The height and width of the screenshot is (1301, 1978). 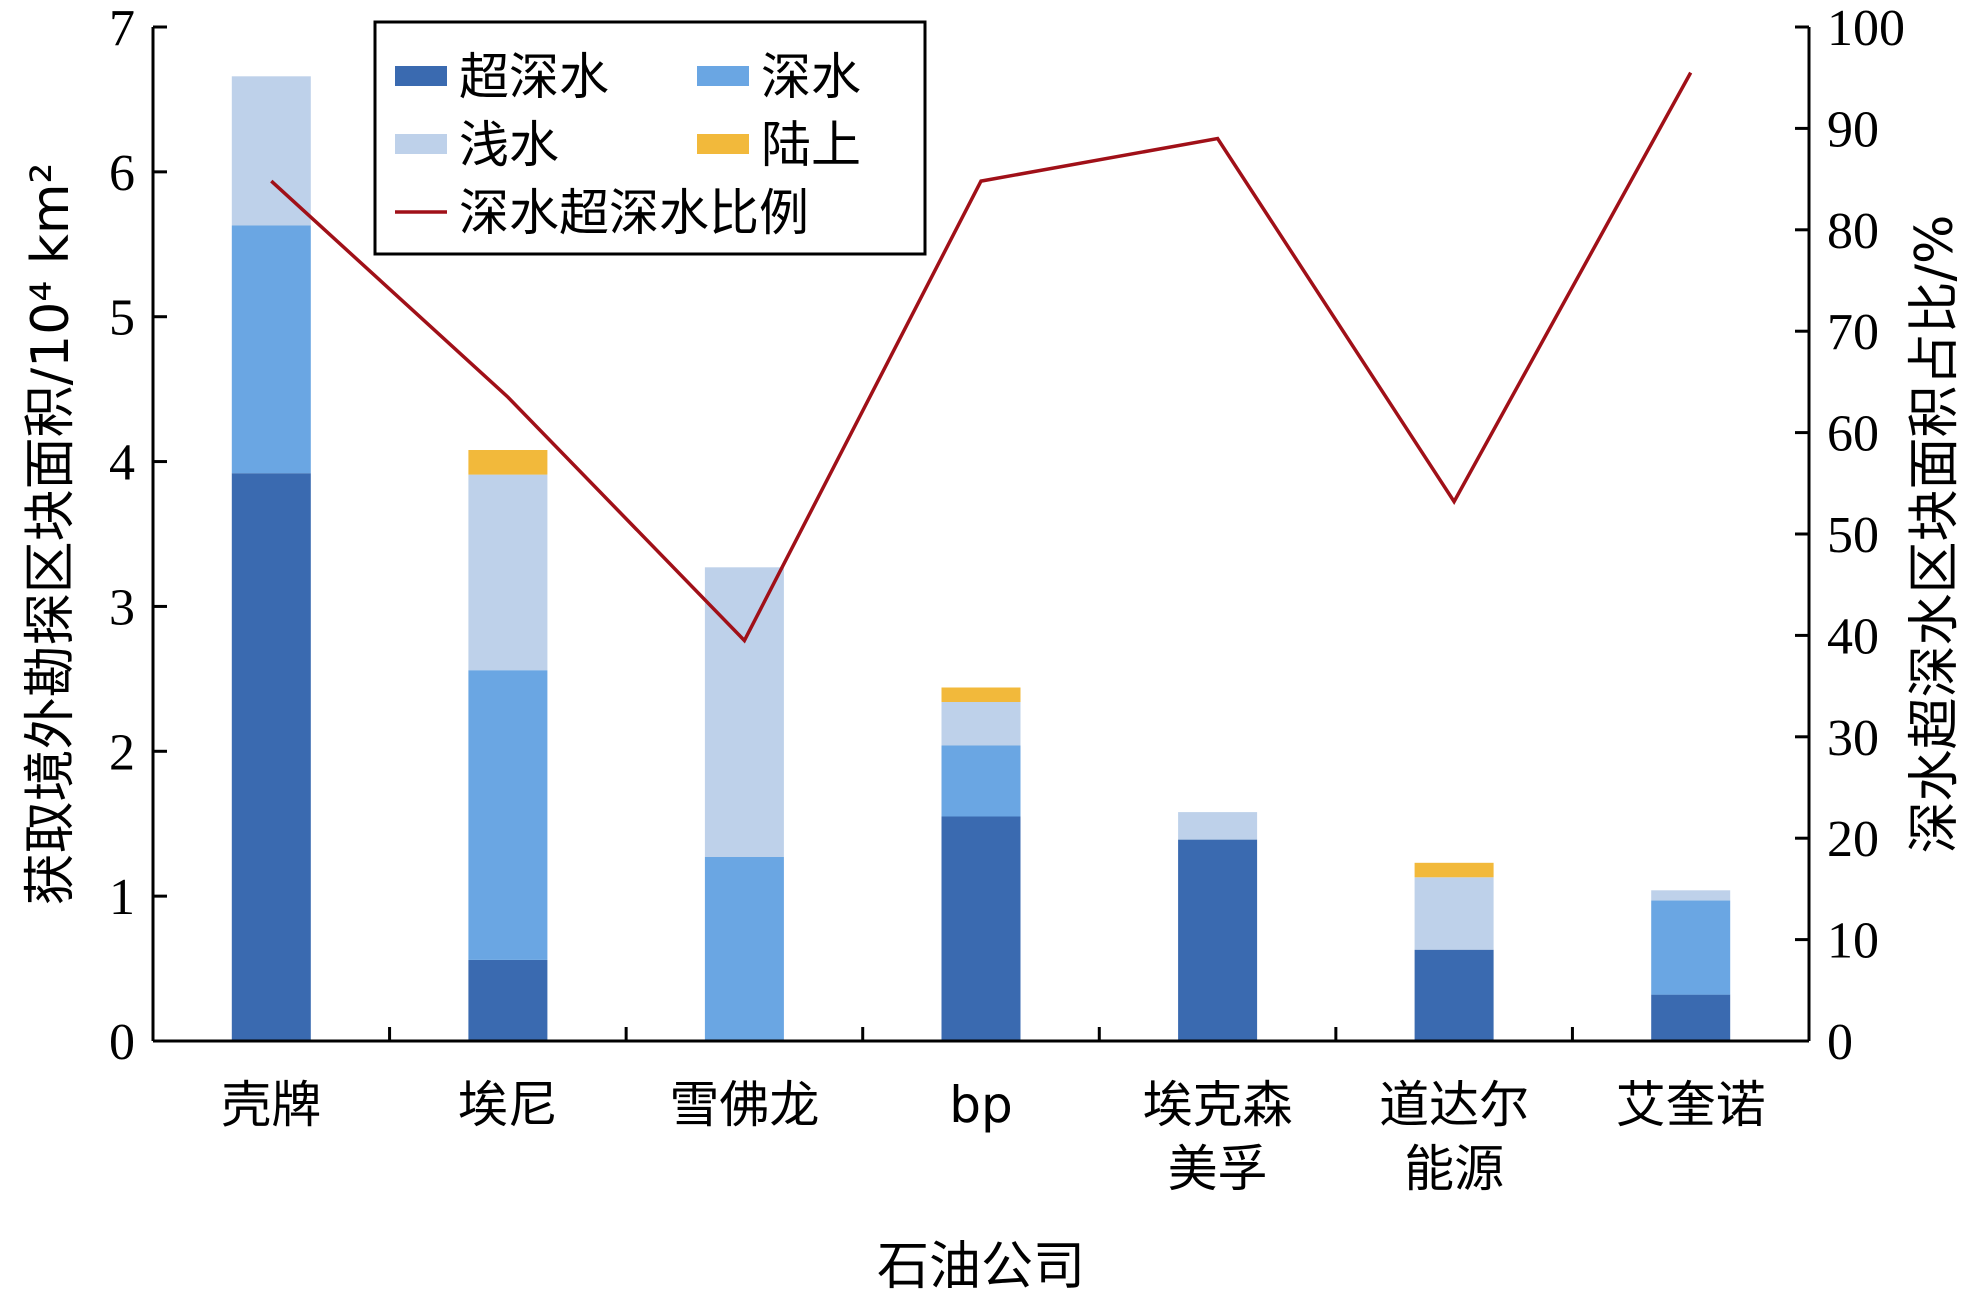 What do you see at coordinates (1853, 231) in the screenshot?
I see `right-tick-label: 80` at bounding box center [1853, 231].